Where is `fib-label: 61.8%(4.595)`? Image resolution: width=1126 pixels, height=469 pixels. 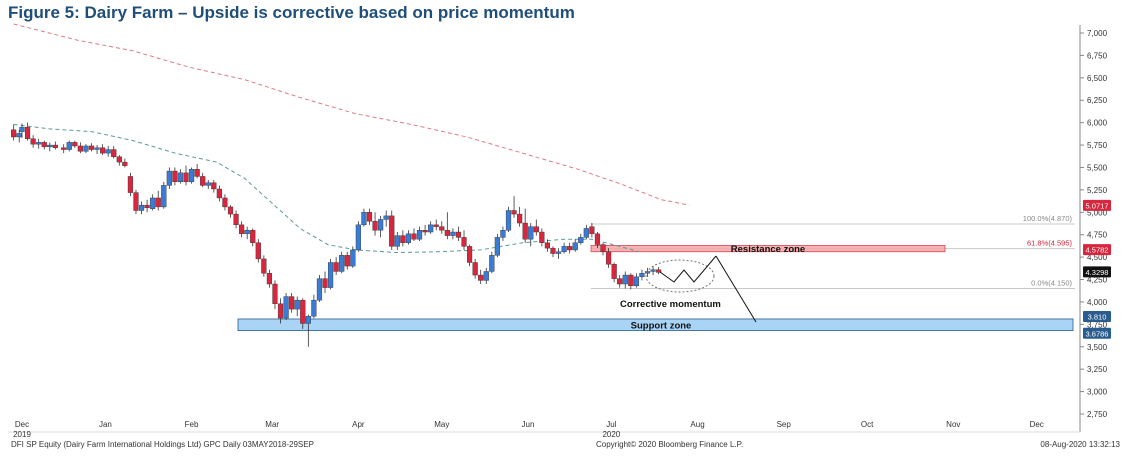
fib-label: 61.8%(4.595) is located at coordinates (1050, 243).